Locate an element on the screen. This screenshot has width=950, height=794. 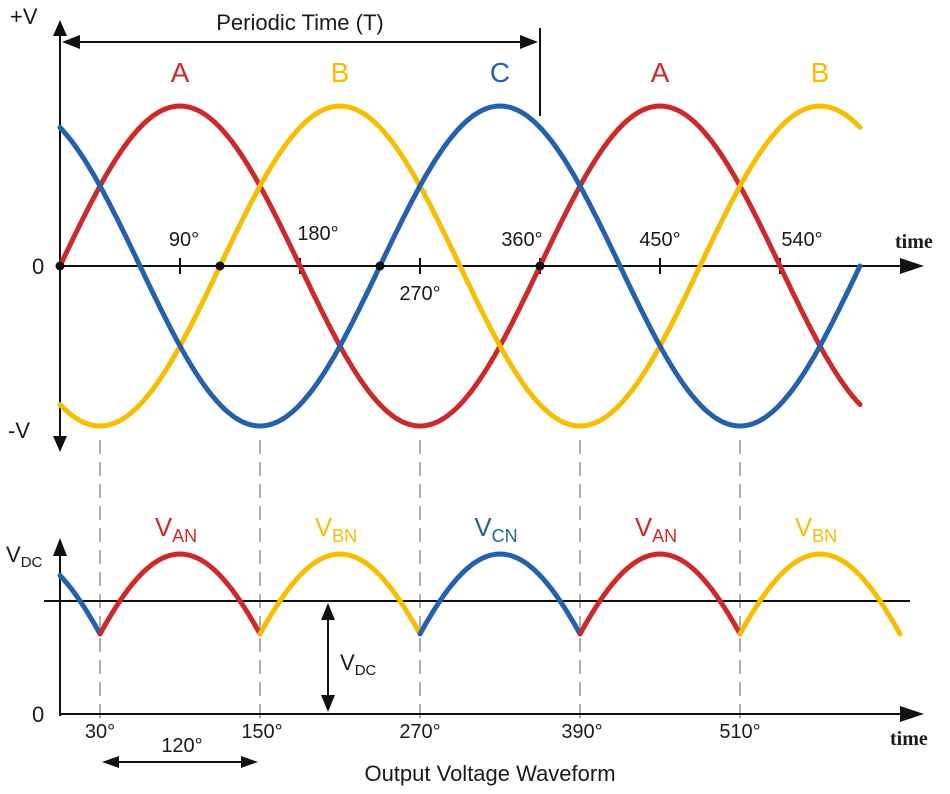
zero-bottom-label: 0 is located at coordinates (38, 714).